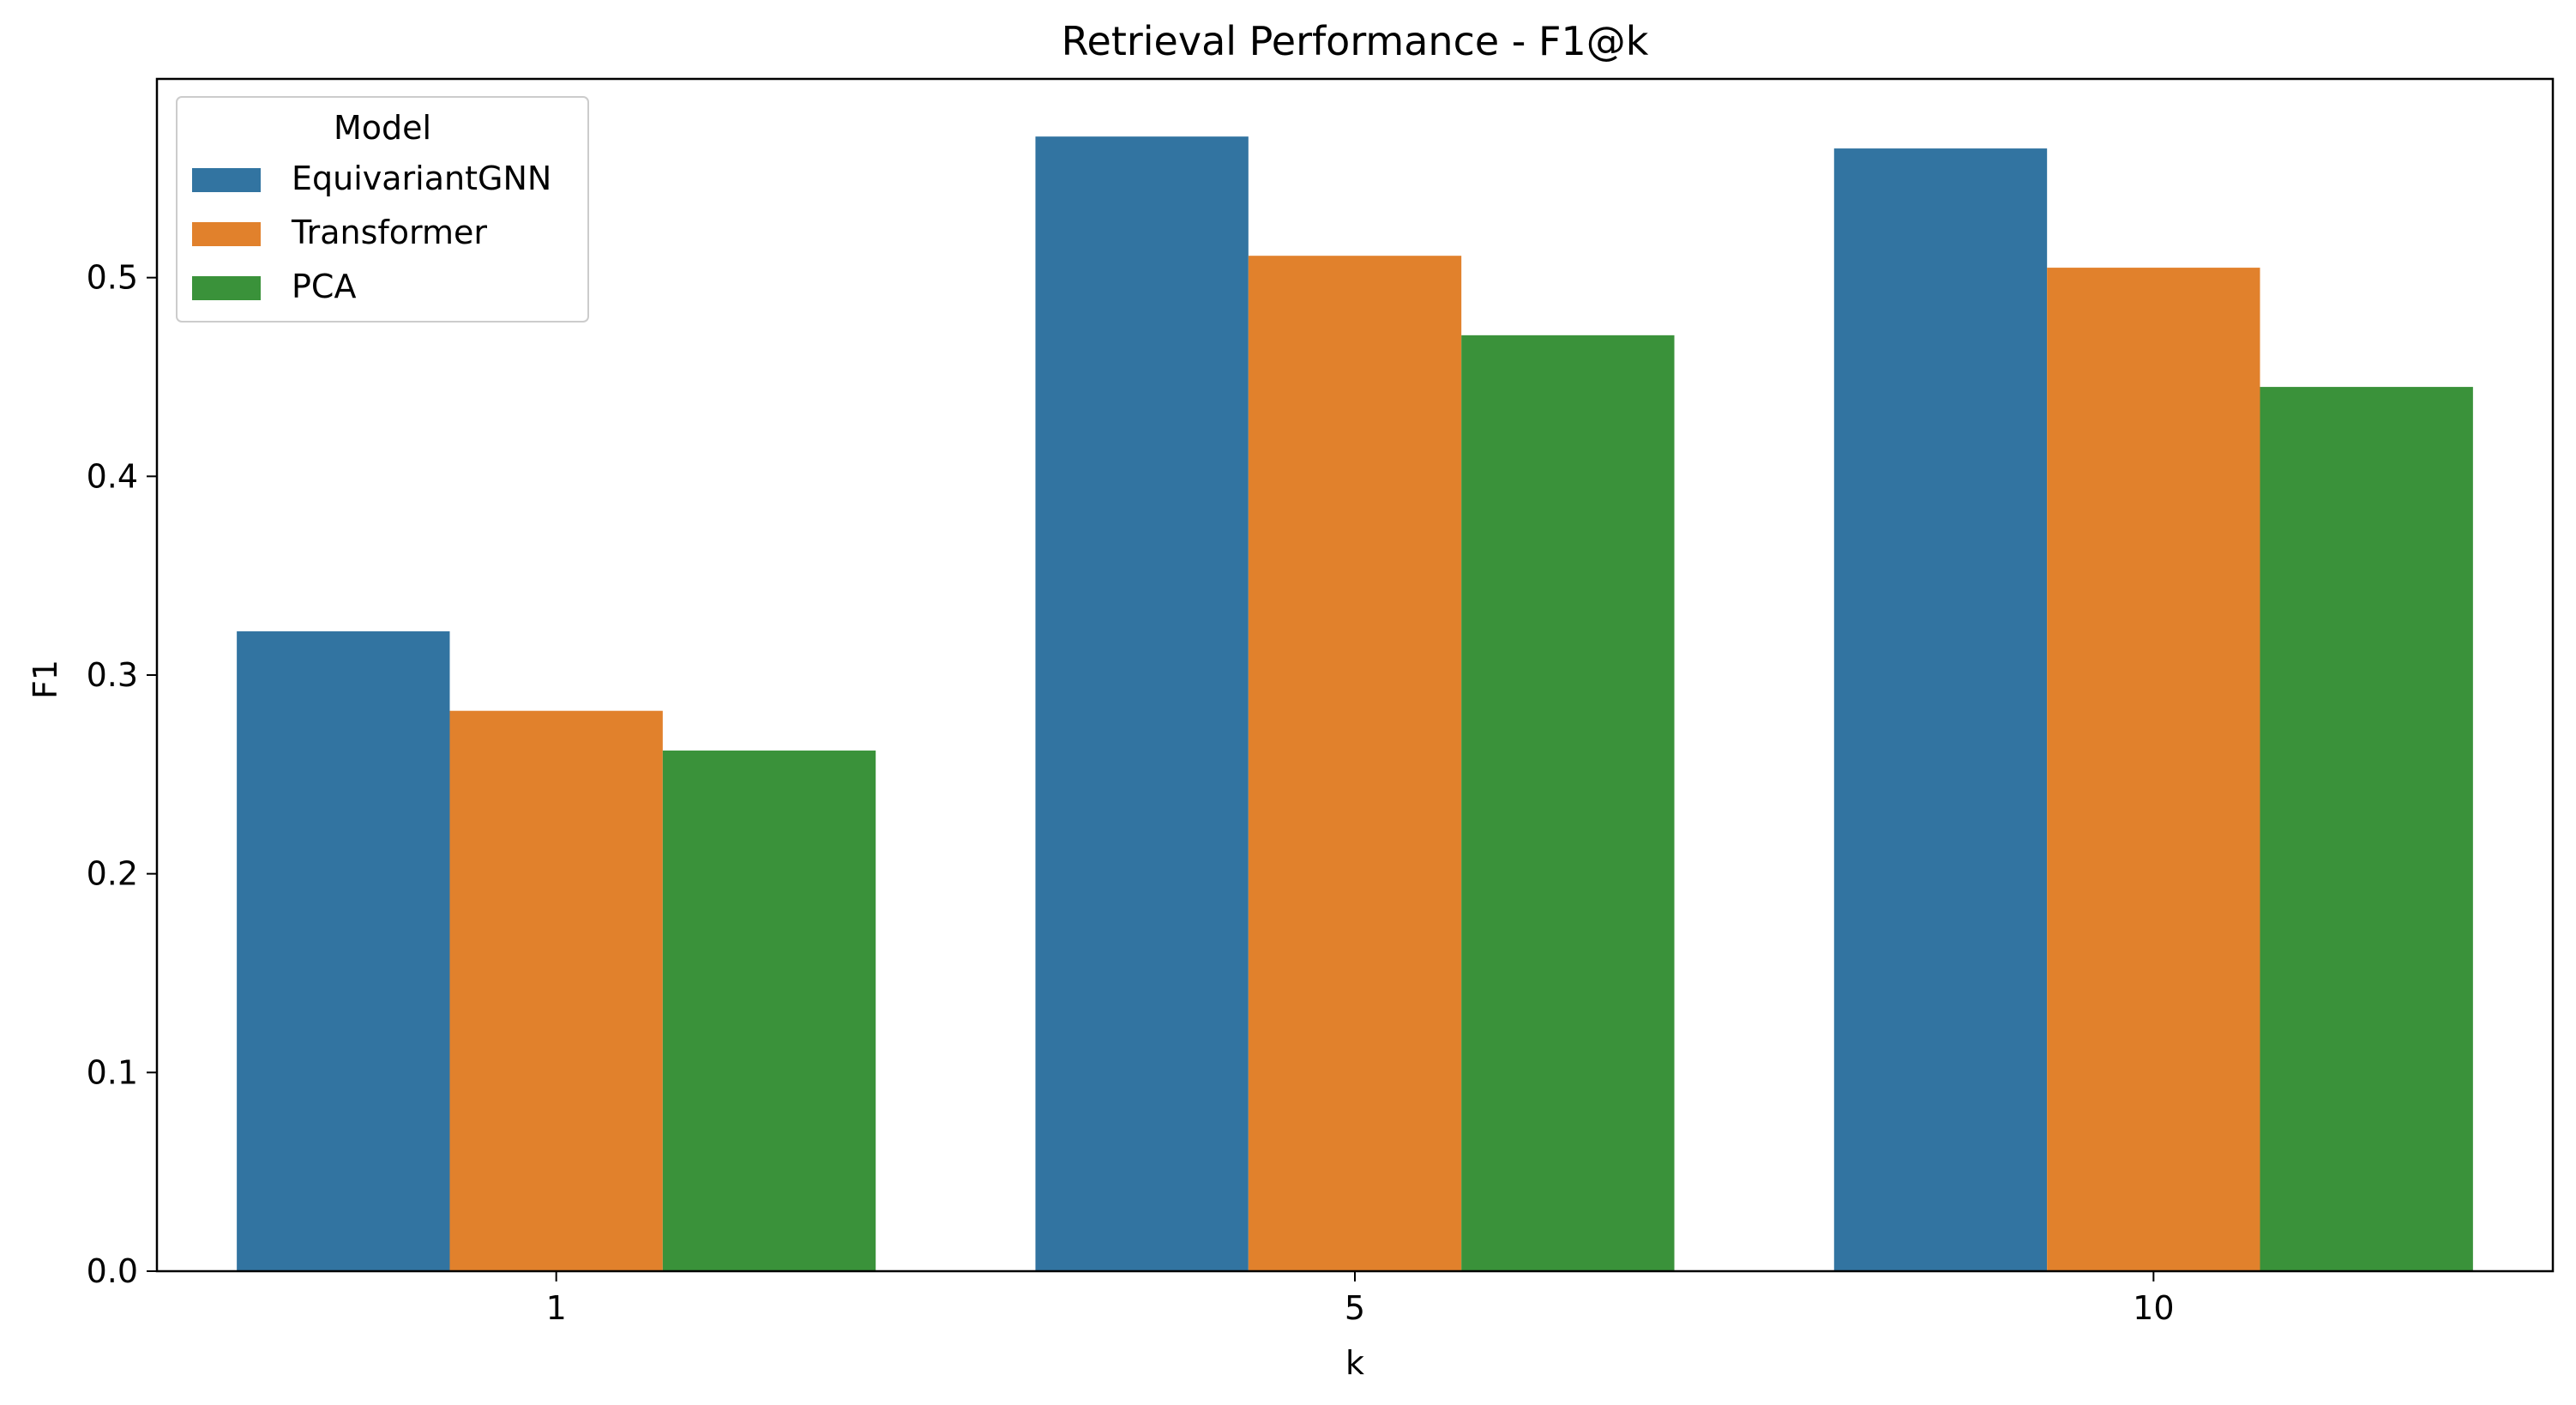 This screenshot has width=2576, height=1405. I want to click on bar-pca-k5, so click(1568, 803).